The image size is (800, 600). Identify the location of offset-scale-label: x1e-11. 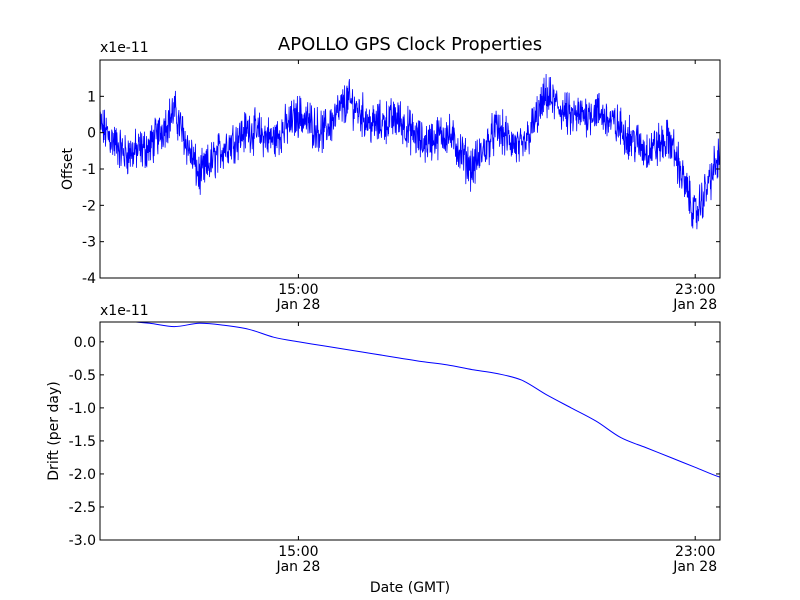
(124, 48).